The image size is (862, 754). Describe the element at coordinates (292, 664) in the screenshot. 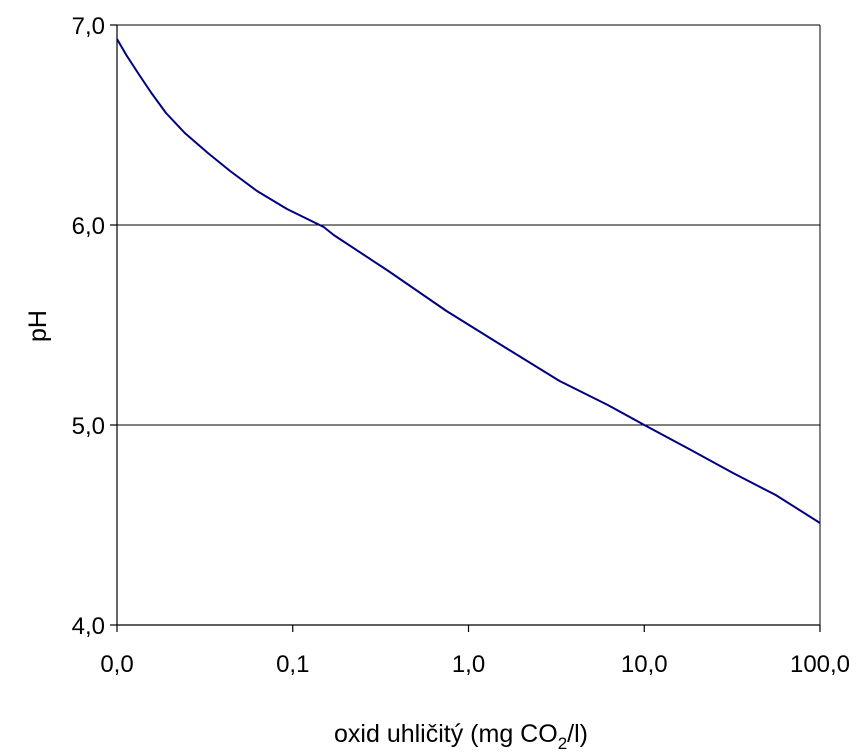

I see `x-tick-label: 0,1` at that location.